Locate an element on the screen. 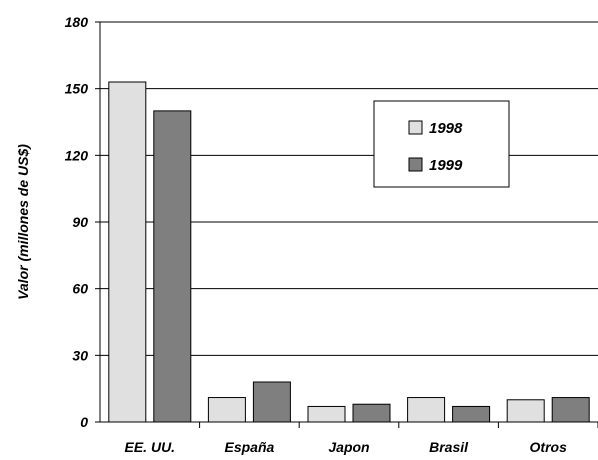 This screenshot has height=460, width=598. y-tick-label: 30 is located at coordinates (80, 355).